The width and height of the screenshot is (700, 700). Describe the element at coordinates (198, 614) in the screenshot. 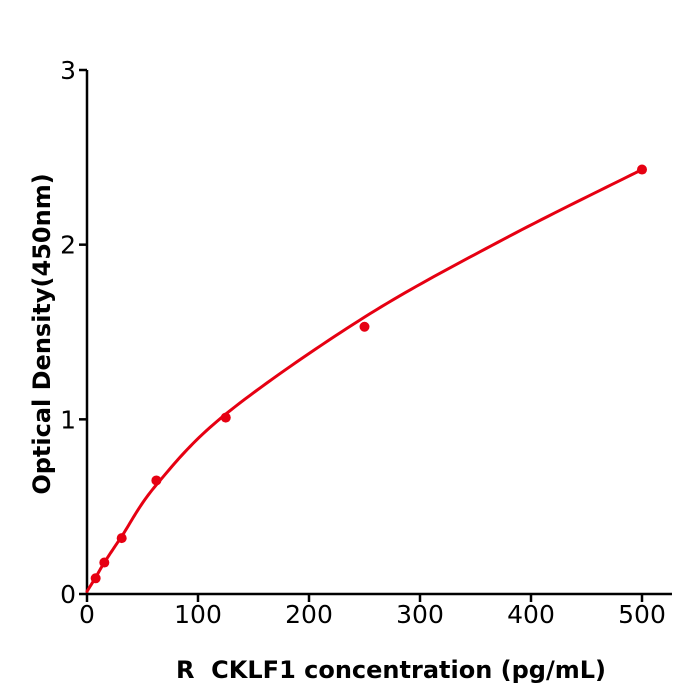

I see `x-tick-label: 100` at that location.